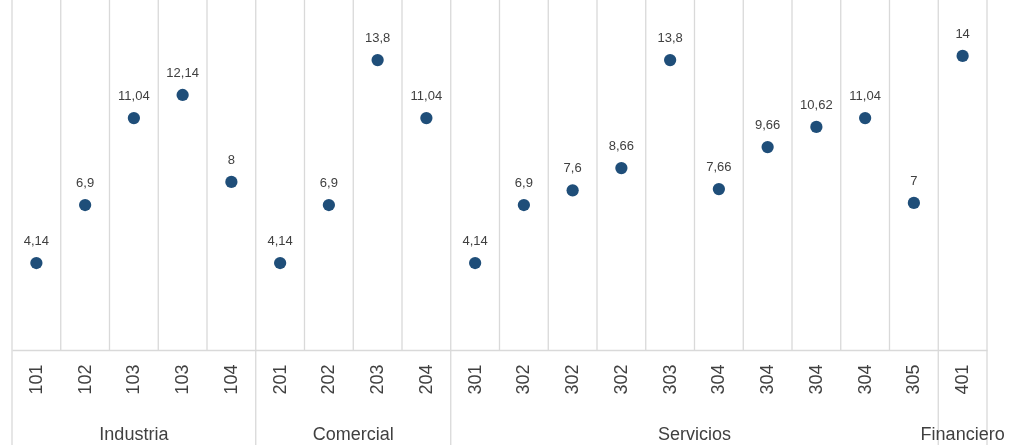  I want to click on x-tick-label: 201, so click(279, 379).